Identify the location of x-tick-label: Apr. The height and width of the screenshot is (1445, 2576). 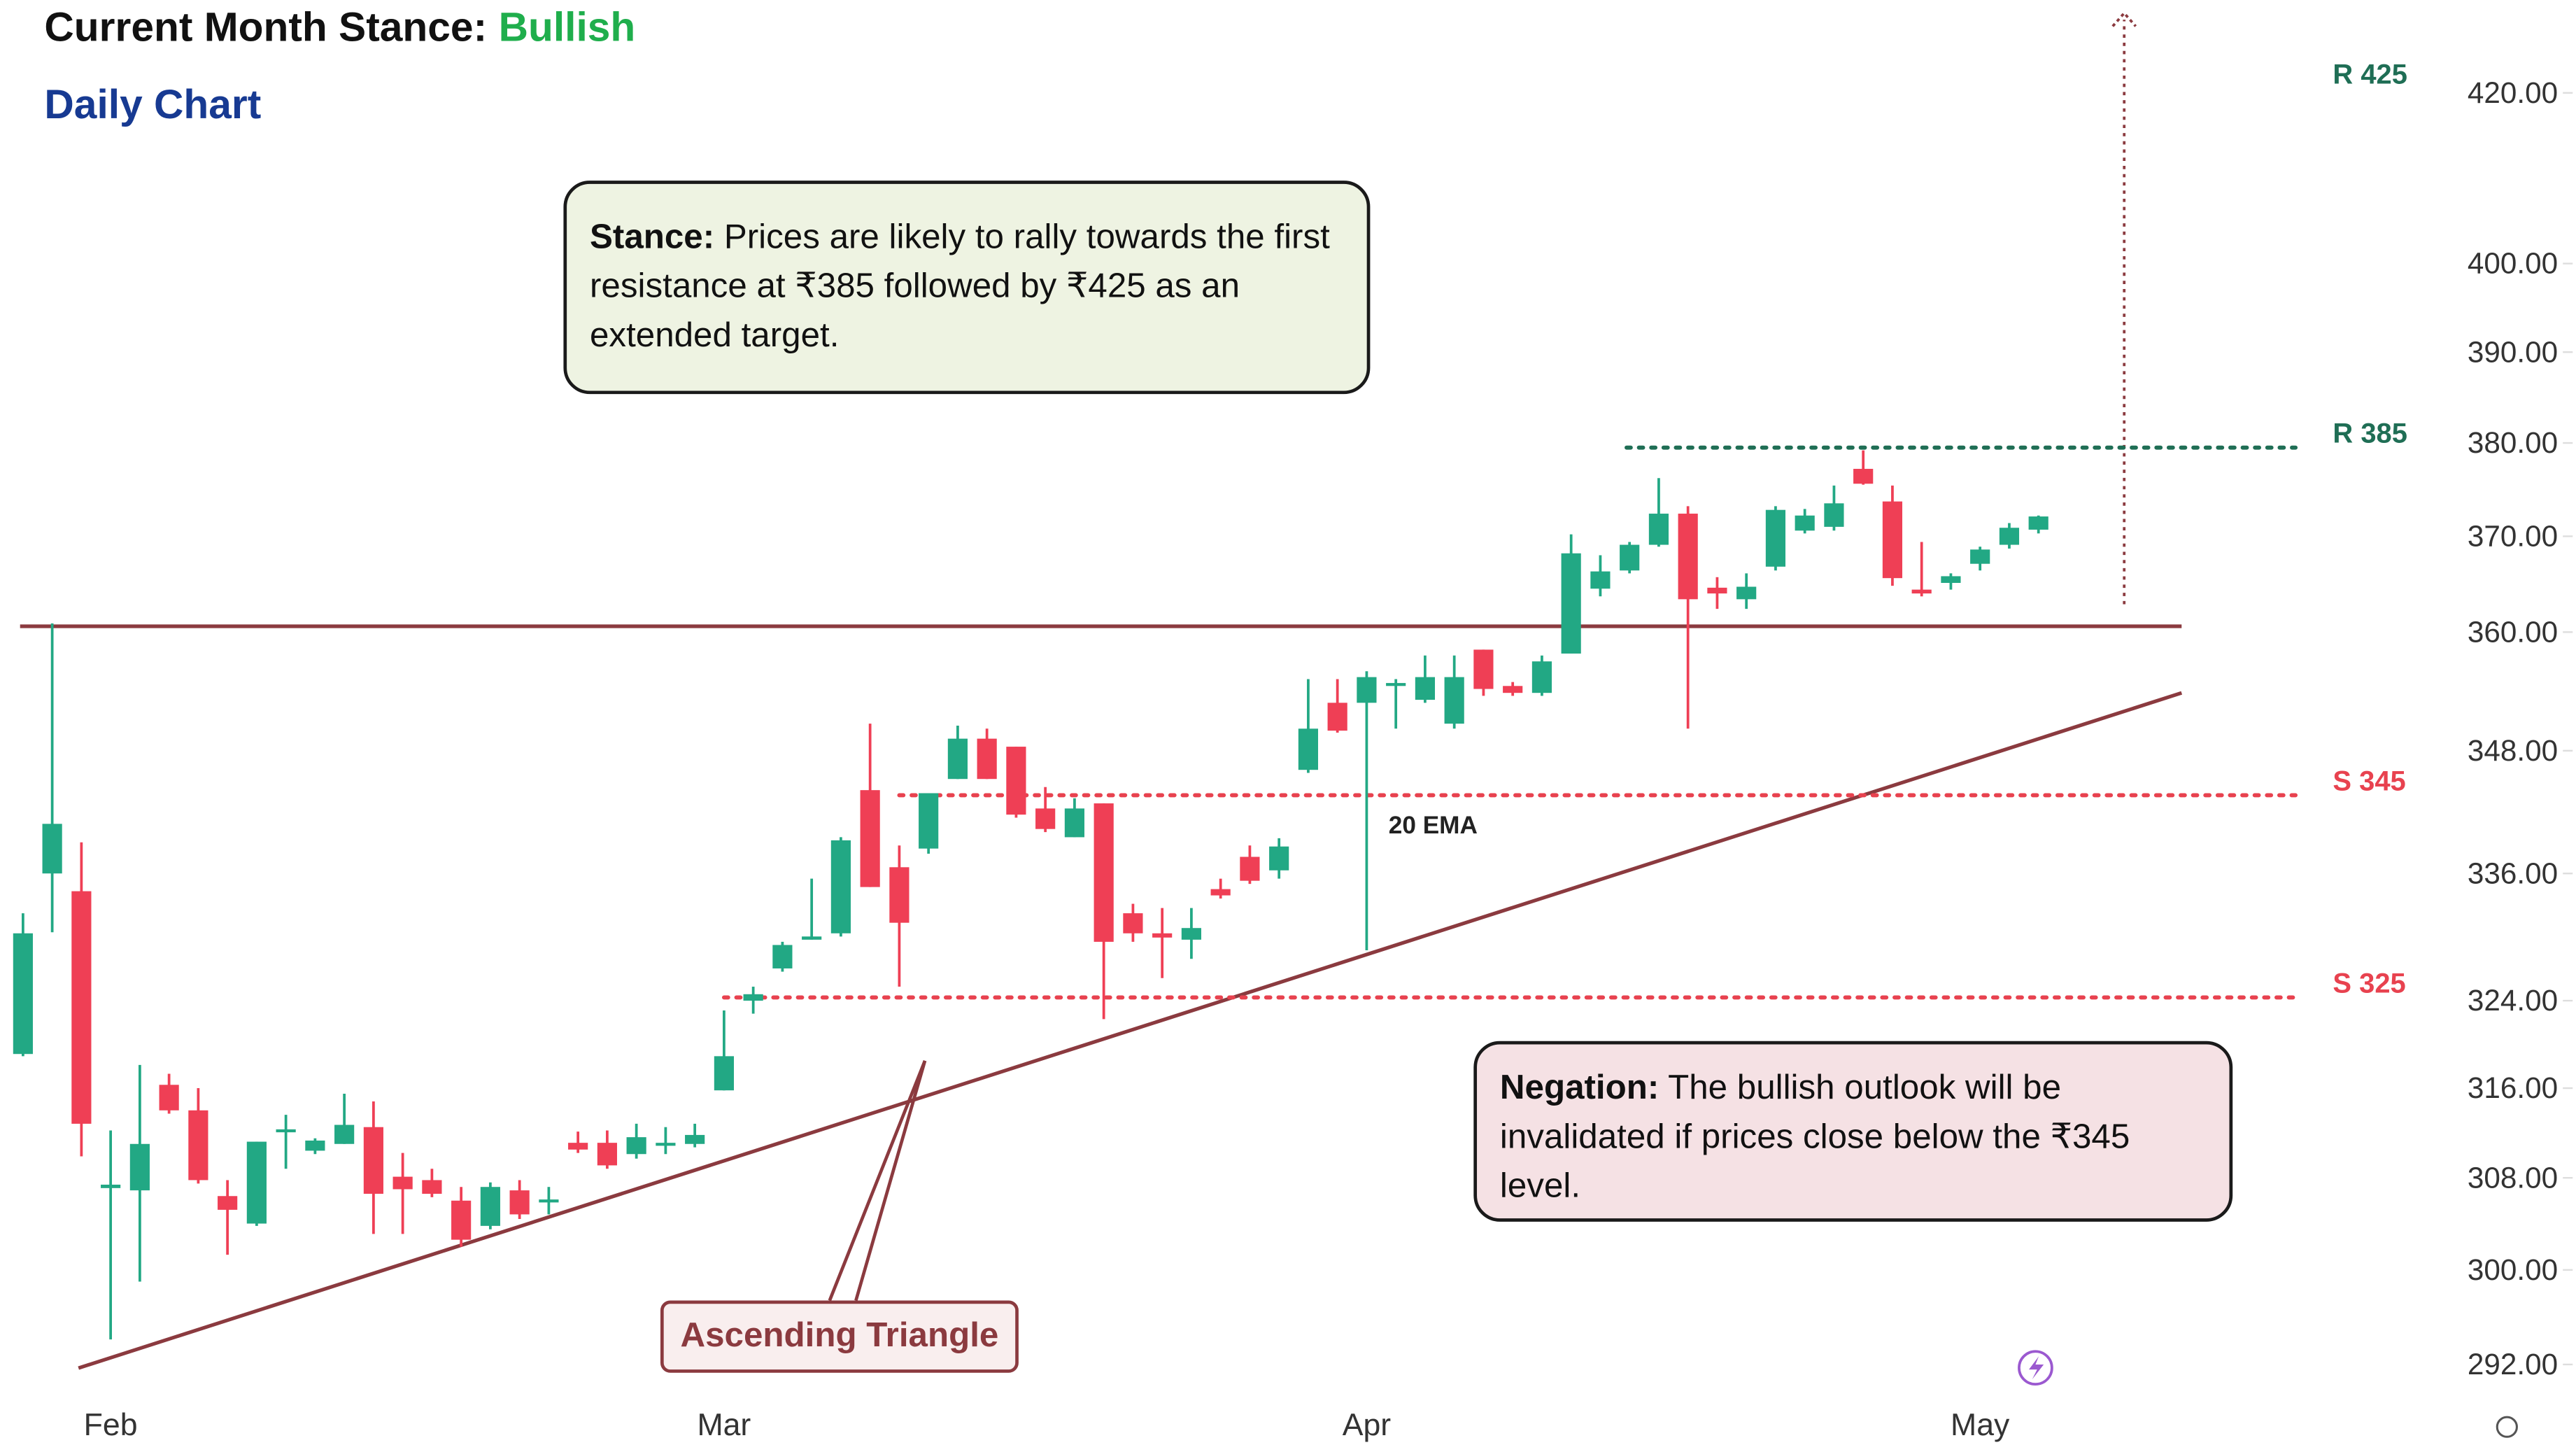
(1367, 1425).